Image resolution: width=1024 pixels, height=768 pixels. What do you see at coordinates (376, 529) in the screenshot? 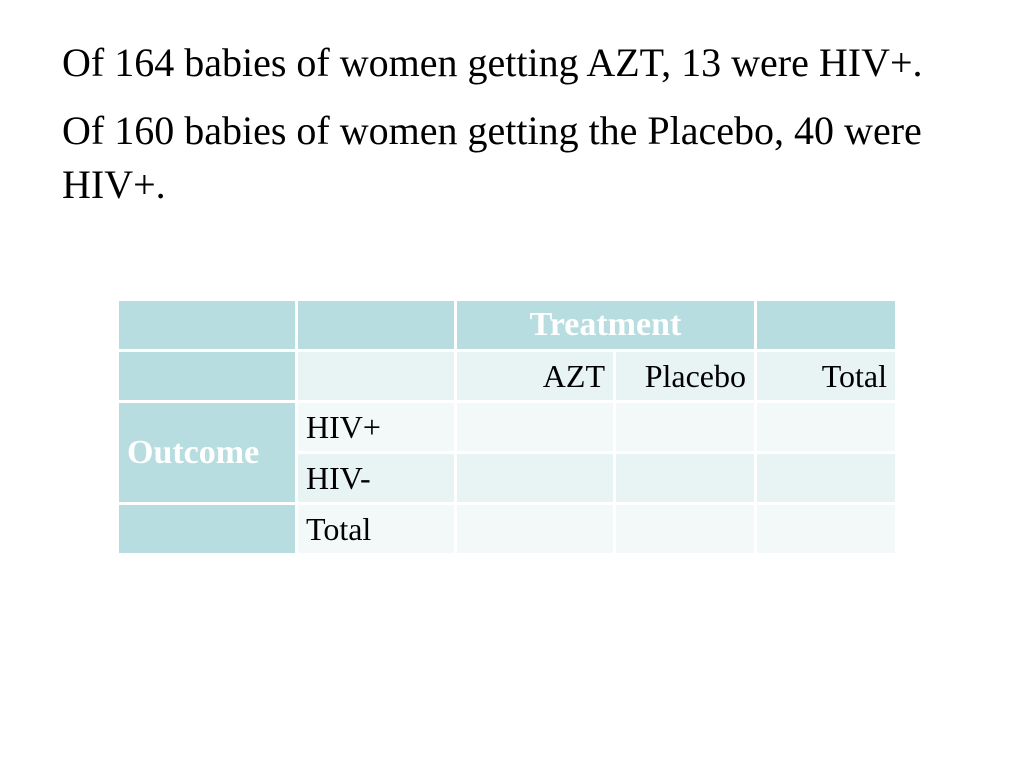
I see `row-label-total: Total` at bounding box center [376, 529].